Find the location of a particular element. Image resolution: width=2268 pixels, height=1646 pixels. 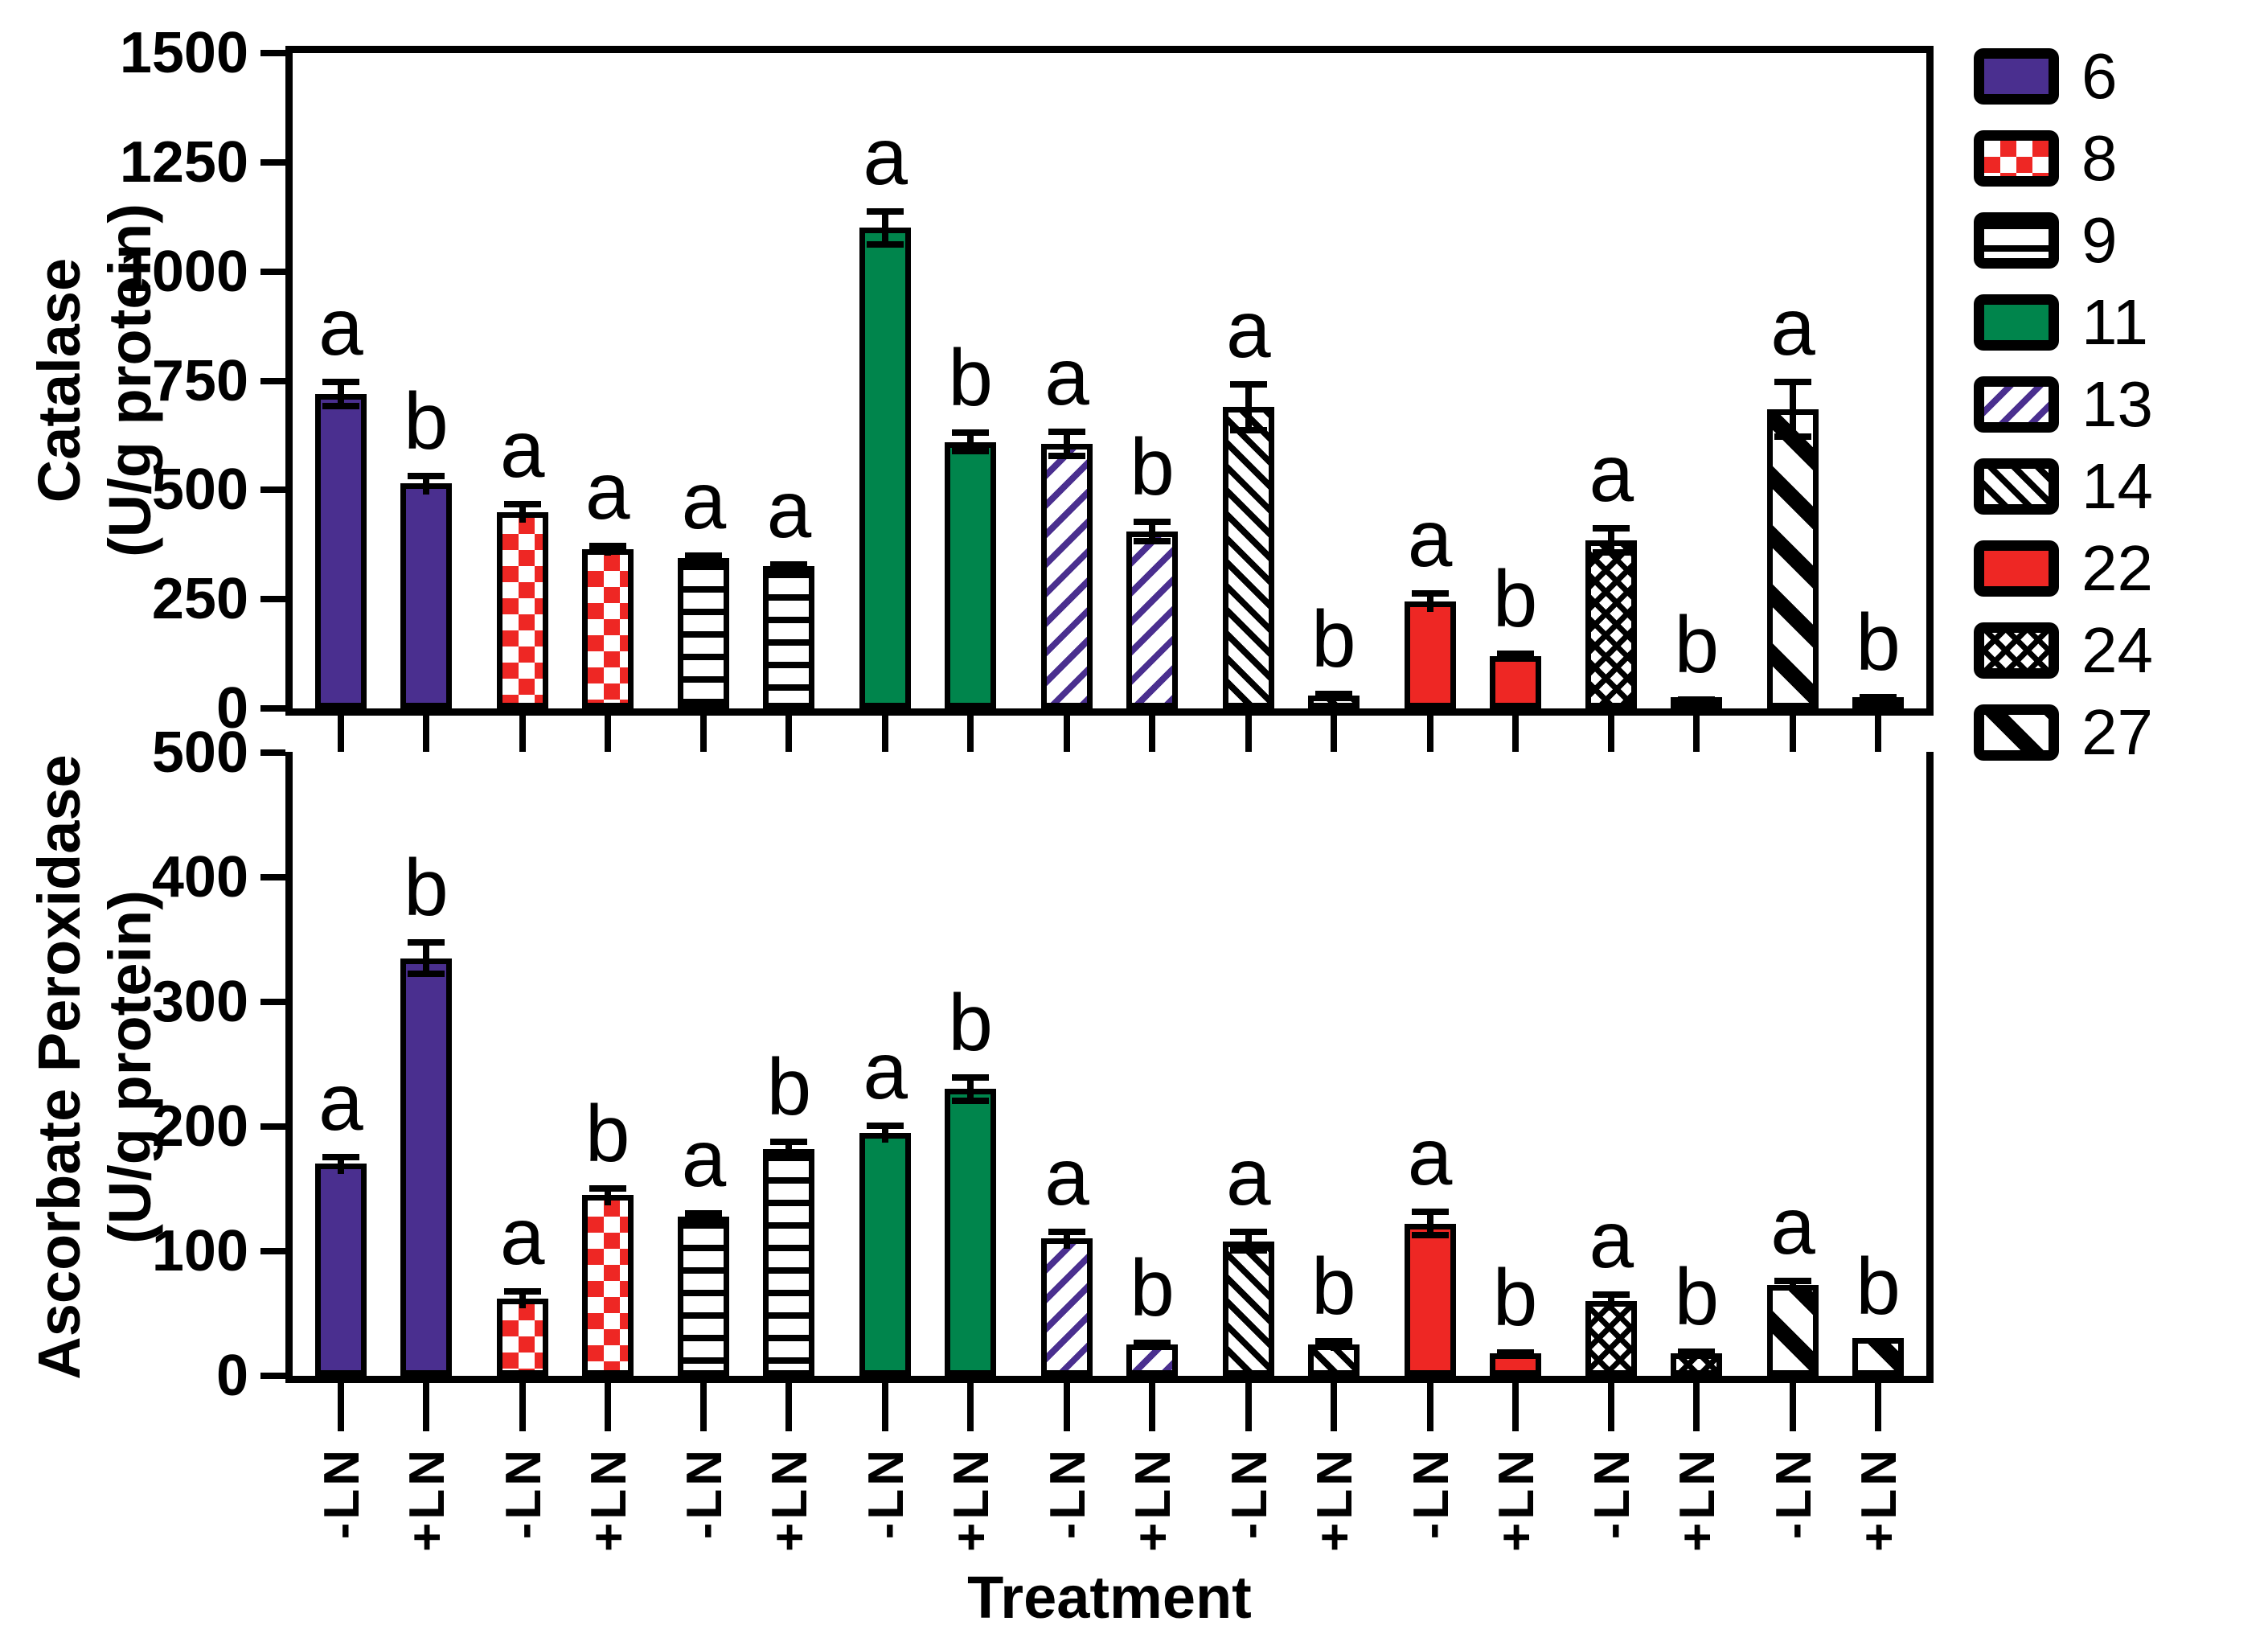

legend-swatch-red-white-checkerboard is located at coordinates (2016, 158).